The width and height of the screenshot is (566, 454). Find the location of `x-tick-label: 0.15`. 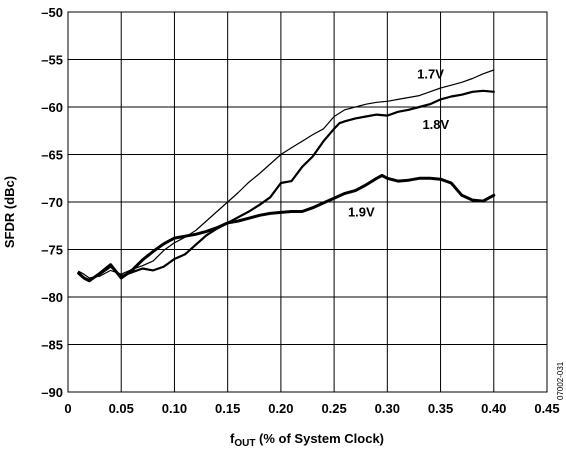

x-tick-label: 0.15 is located at coordinates (227, 408).